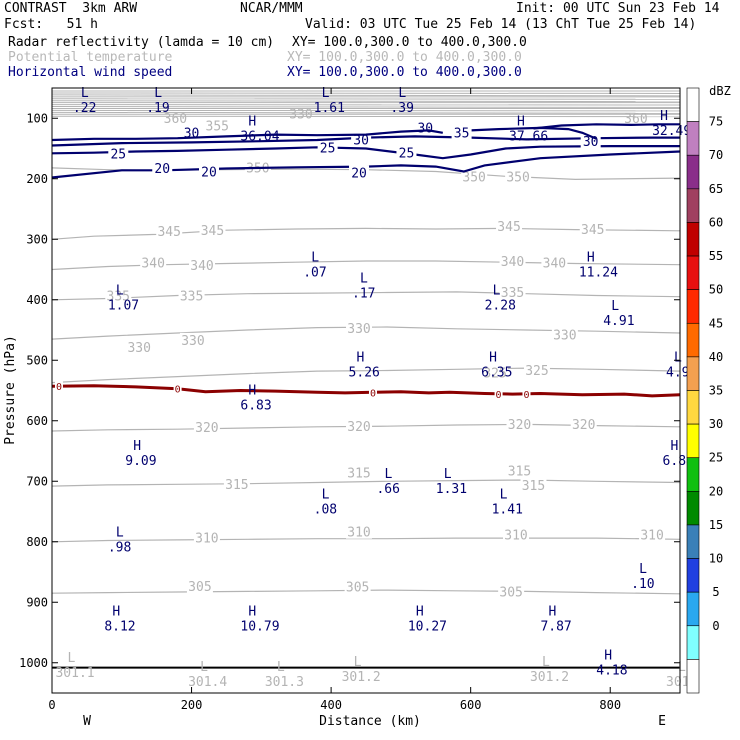 The image size is (740, 740). I want to click on colorbar-level-label: 65, so click(716, 189).